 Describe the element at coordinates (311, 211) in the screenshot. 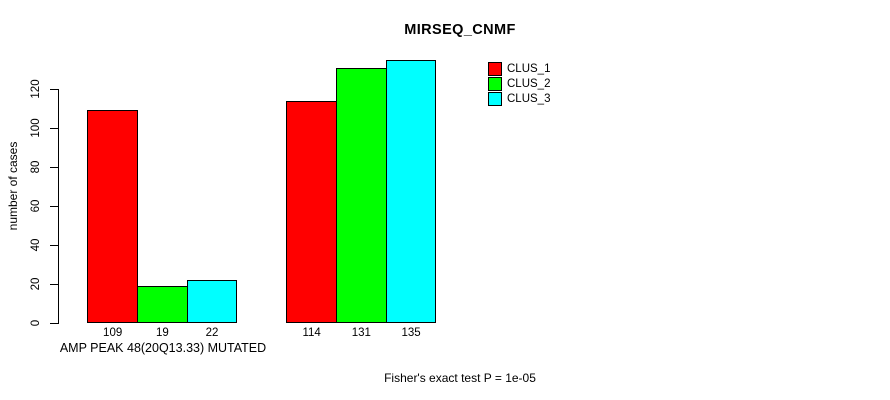

I see `bar-clus_1-group2` at that location.